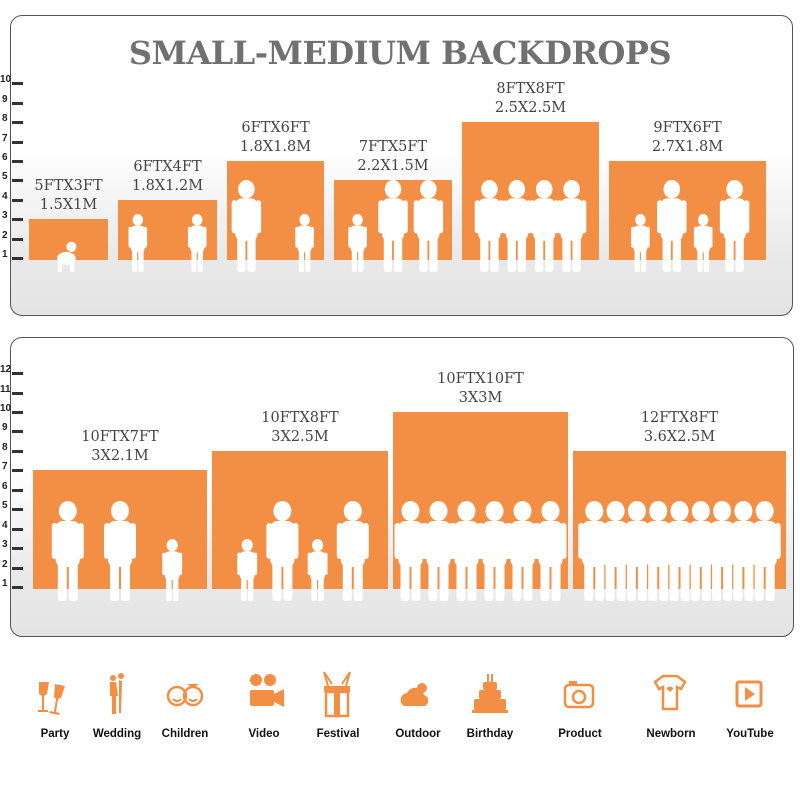 The height and width of the screenshot is (800, 800). What do you see at coordinates (185, 695) in the screenshot?
I see `children-faces-icon` at bounding box center [185, 695].